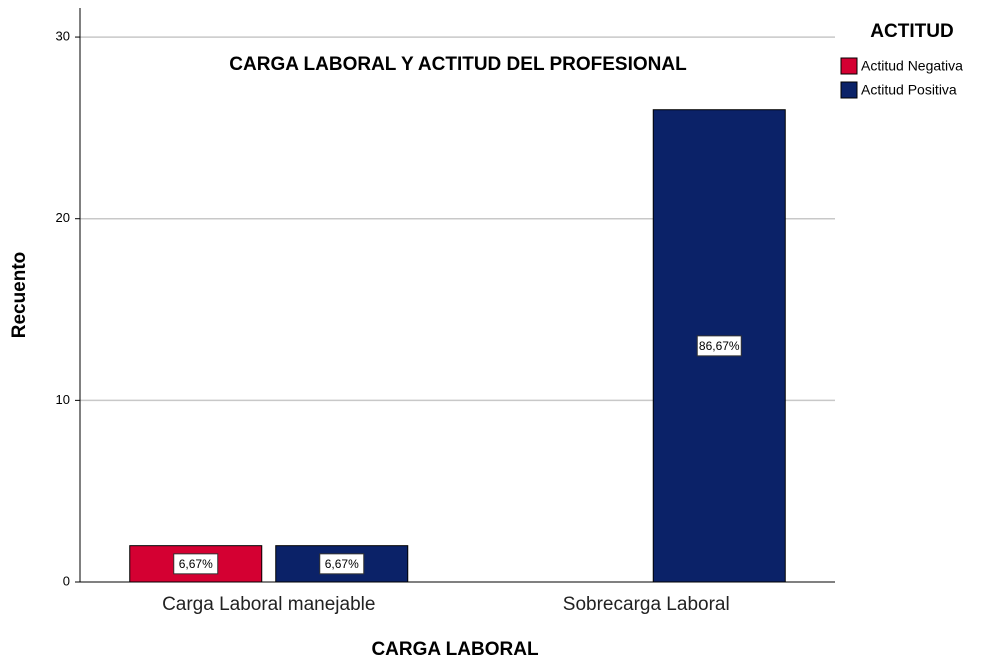 Image resolution: width=991 pixels, height=664 pixels. What do you see at coordinates (912, 66) in the screenshot?
I see `legend-label: Actitud Negativa` at bounding box center [912, 66].